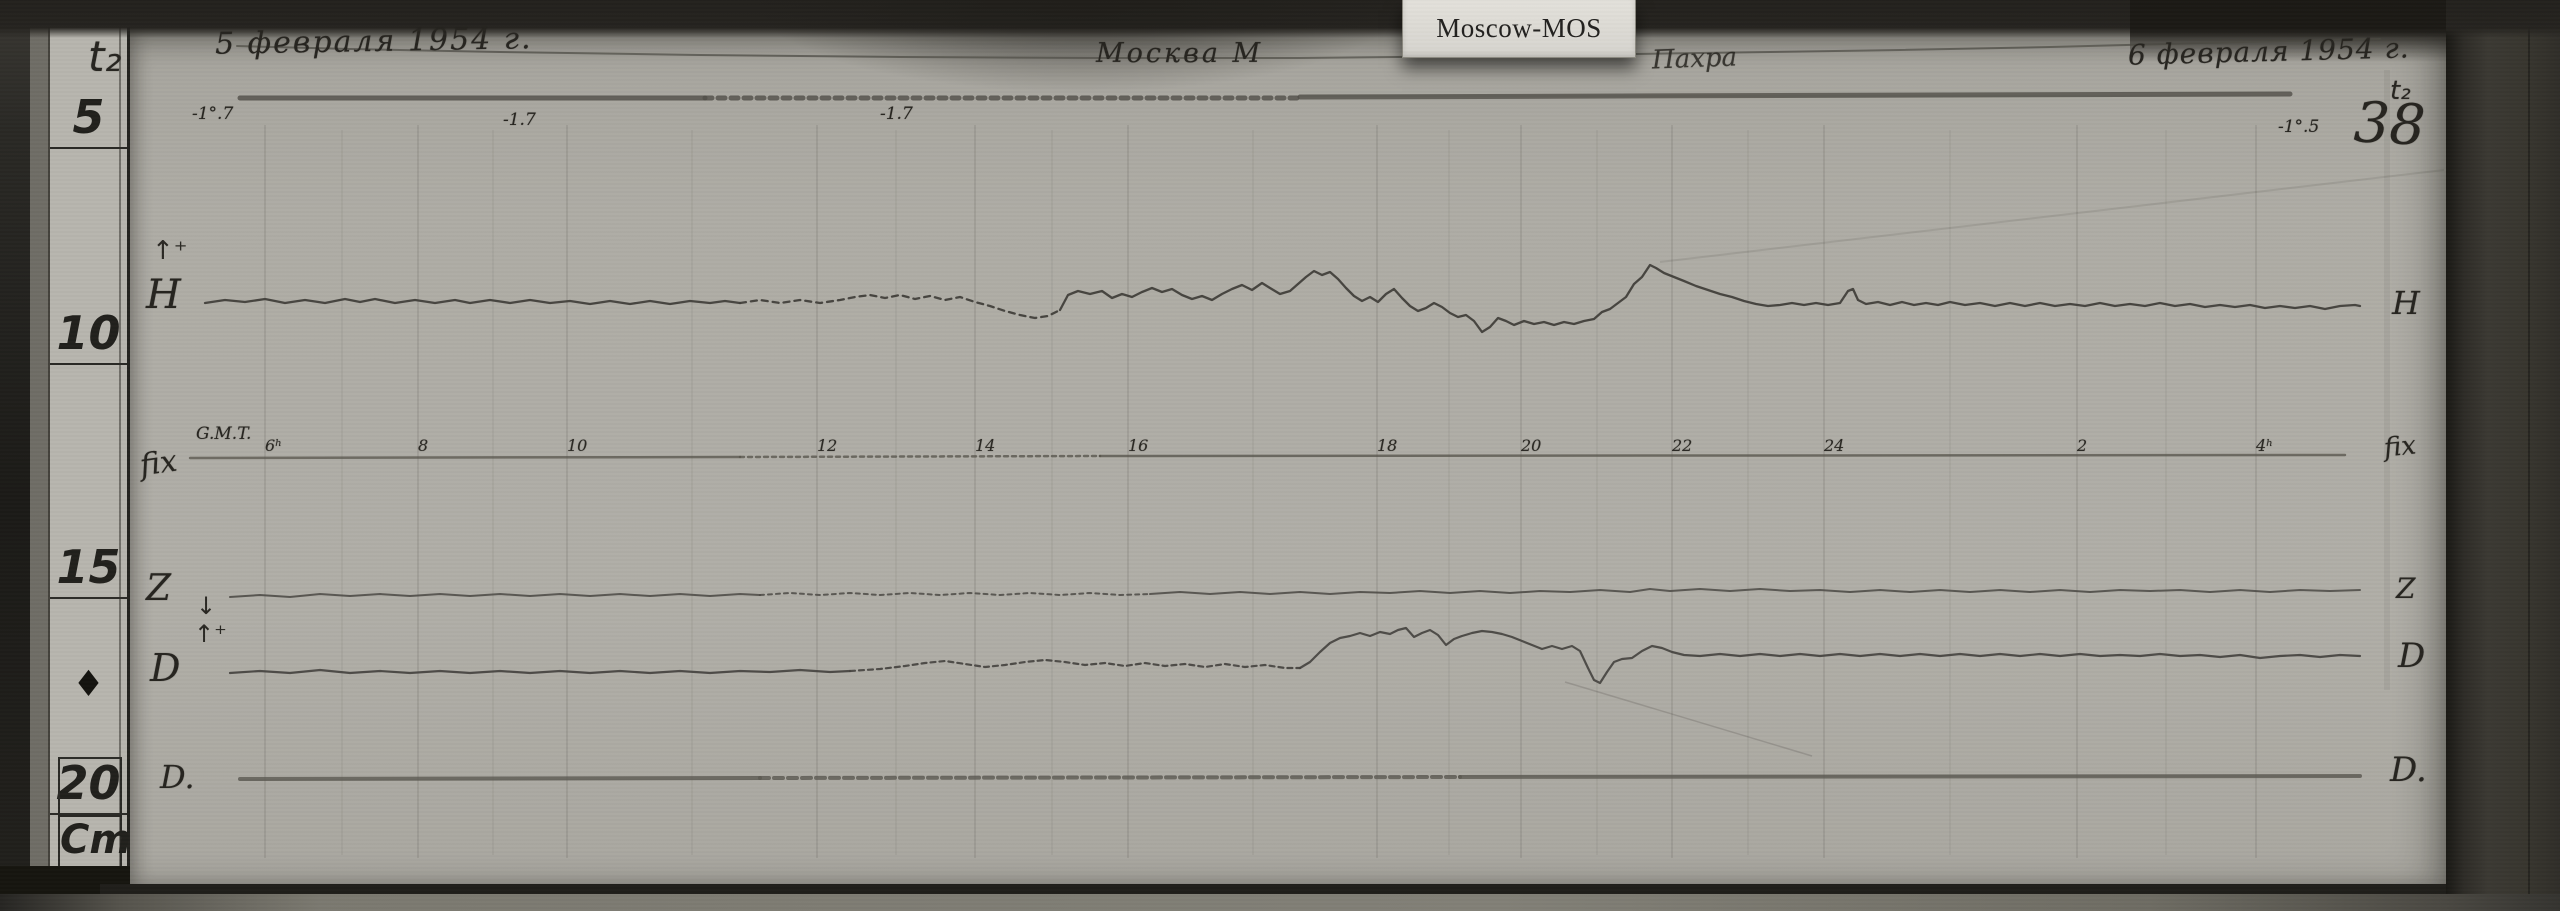  What do you see at coordinates (94, 841) in the screenshot?
I see `ruler-unit: Cm` at bounding box center [94, 841].